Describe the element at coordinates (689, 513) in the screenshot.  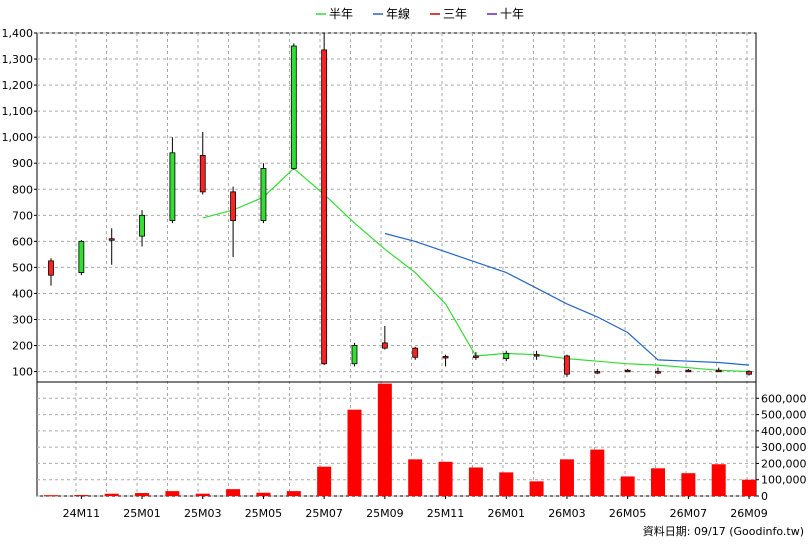
I see `x-tick-label: 26M07` at that location.